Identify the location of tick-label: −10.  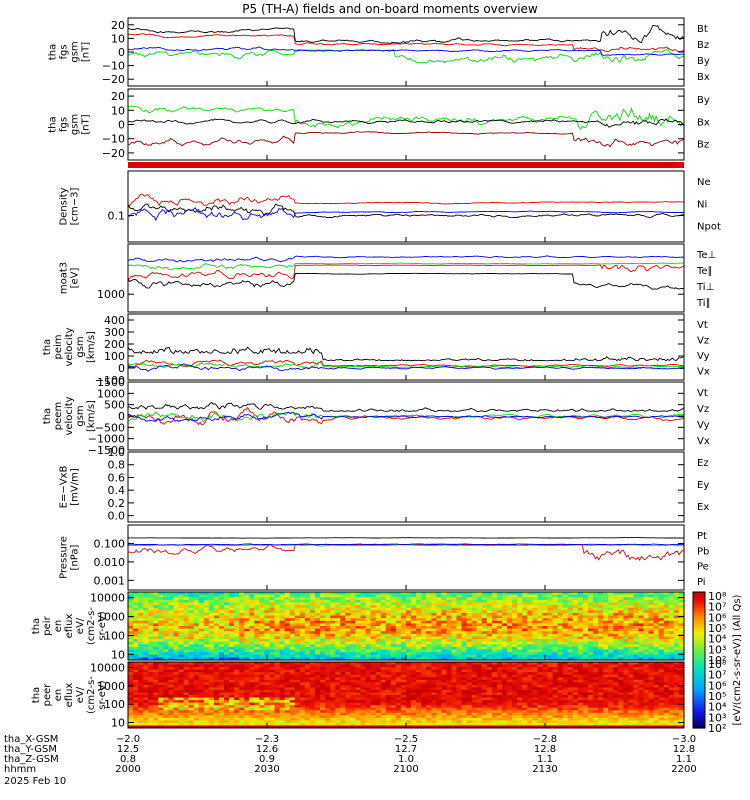
(113, 66).